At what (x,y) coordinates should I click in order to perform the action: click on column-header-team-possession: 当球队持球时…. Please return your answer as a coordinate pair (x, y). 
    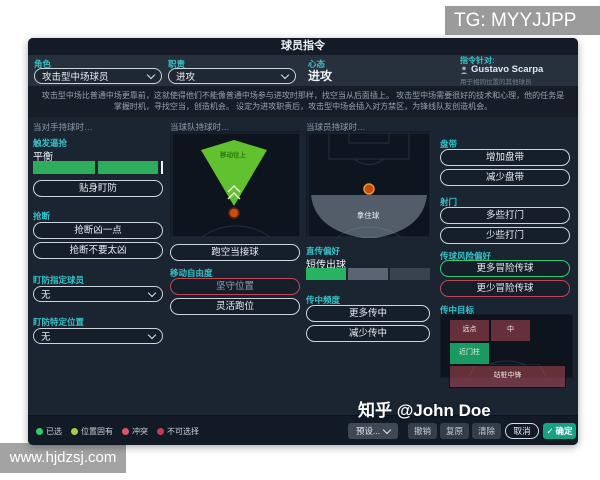
    Looking at the image, I should click on (200, 127).